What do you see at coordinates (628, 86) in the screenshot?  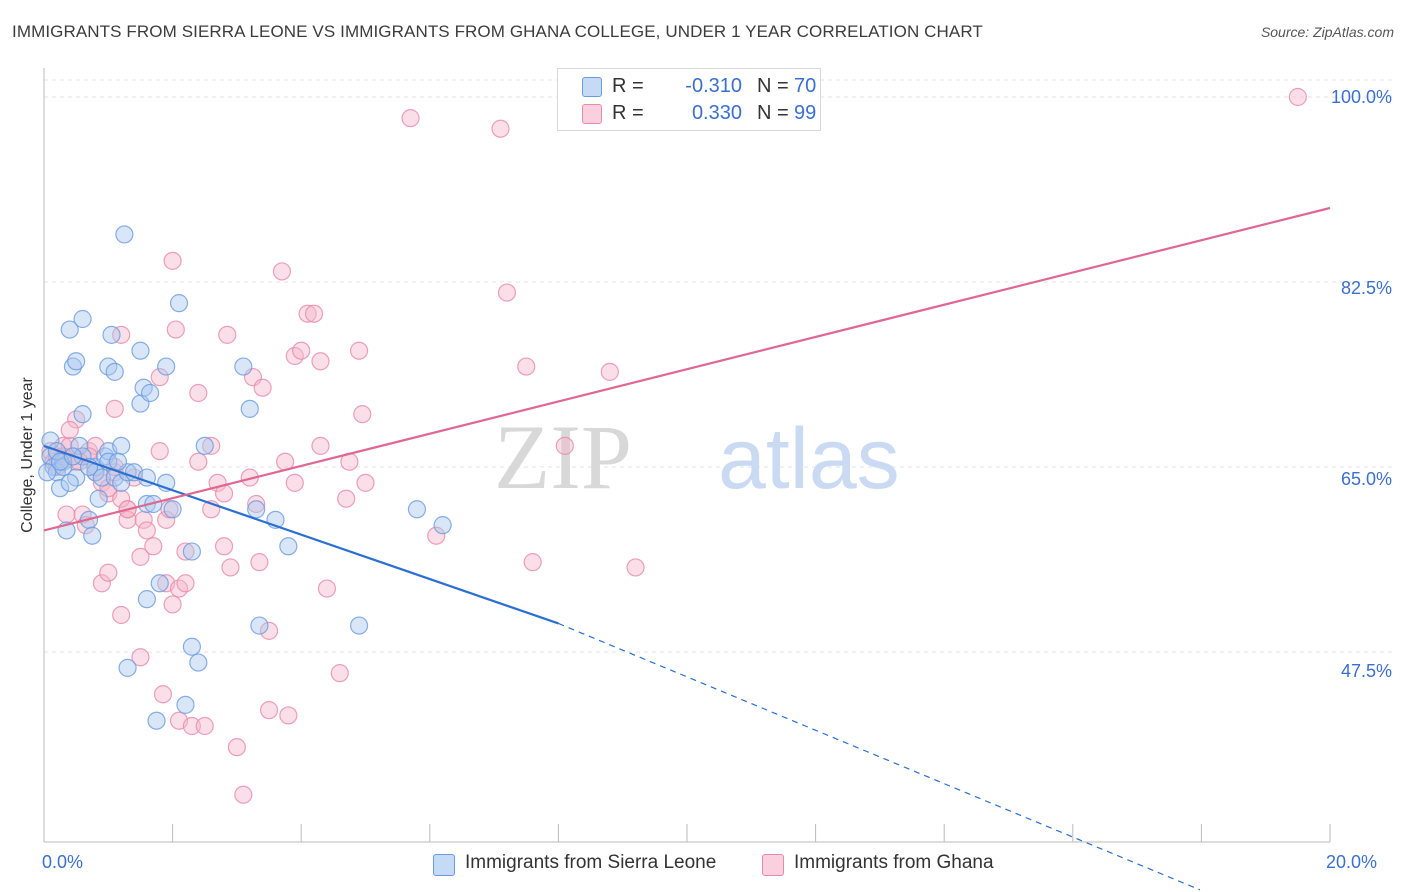 I see `legend-r-label: R =` at bounding box center [628, 86].